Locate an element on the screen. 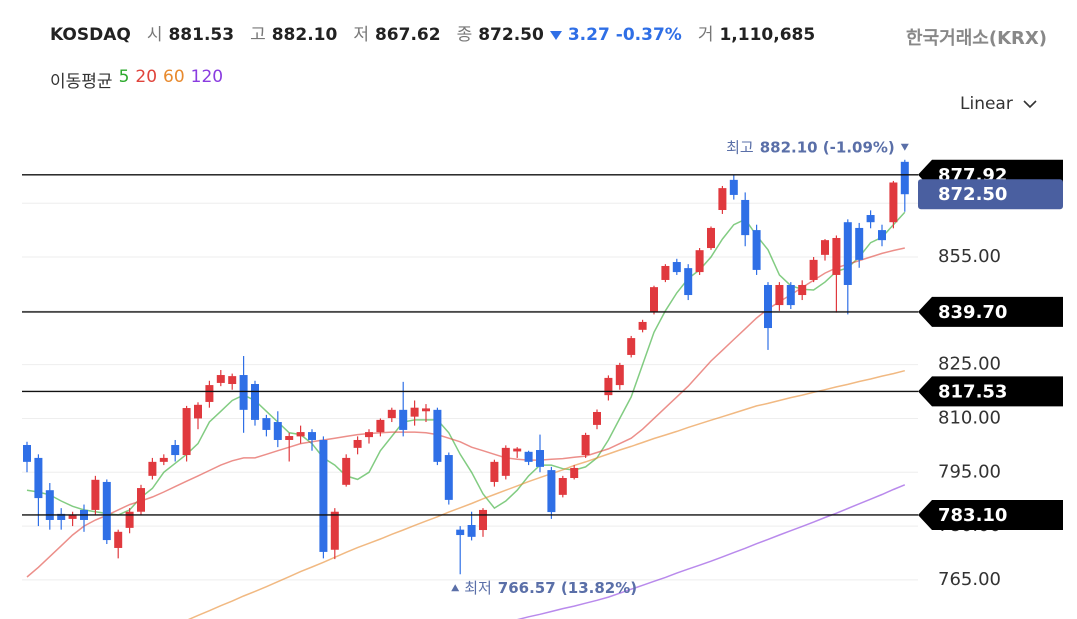  y-tick-label: 765.00 is located at coordinates (969, 579).